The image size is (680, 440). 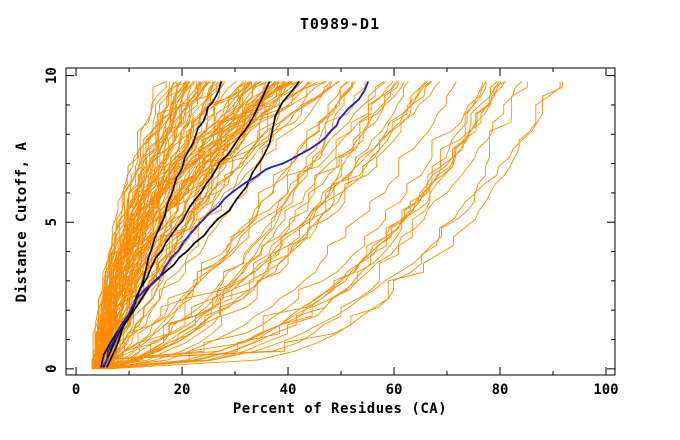 I want to click on chart-title: T0989-D1, so click(x=340, y=24).